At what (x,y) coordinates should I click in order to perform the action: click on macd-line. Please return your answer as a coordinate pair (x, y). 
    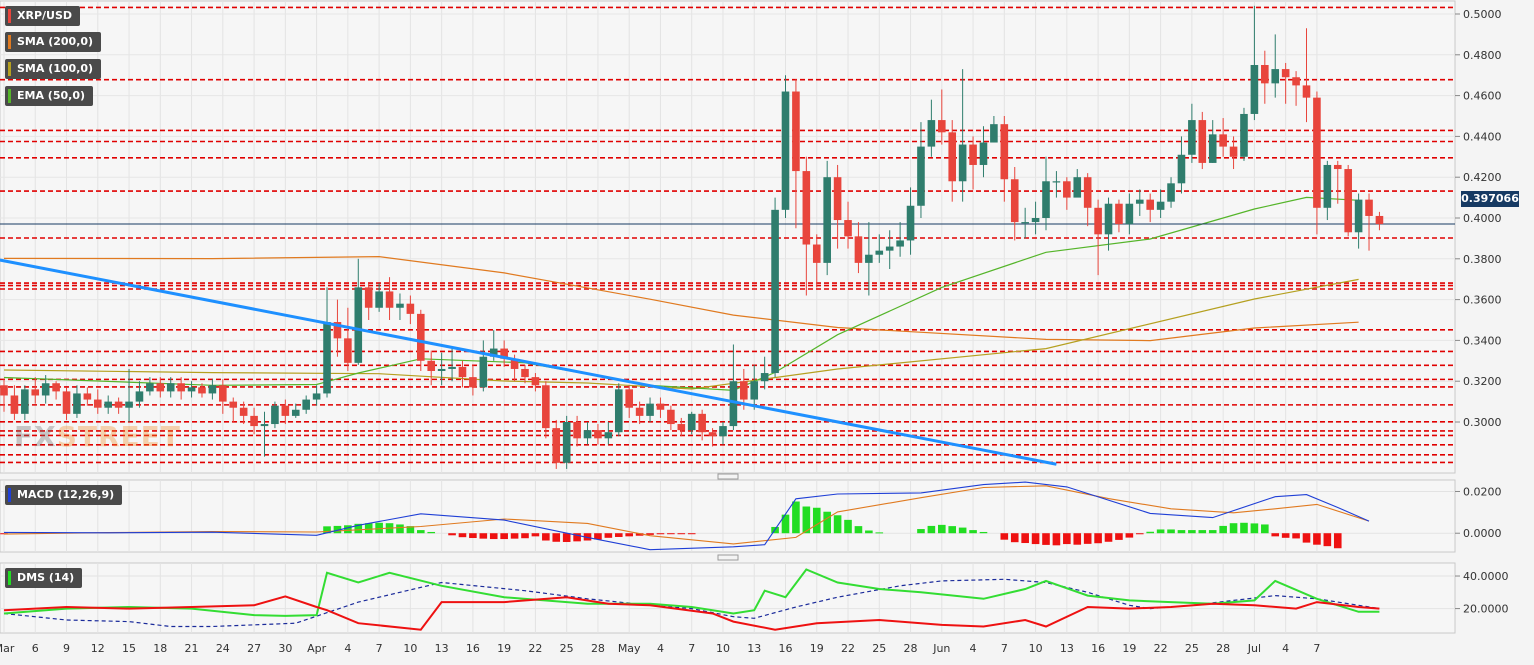
    Looking at the image, I should click on (686, 516).